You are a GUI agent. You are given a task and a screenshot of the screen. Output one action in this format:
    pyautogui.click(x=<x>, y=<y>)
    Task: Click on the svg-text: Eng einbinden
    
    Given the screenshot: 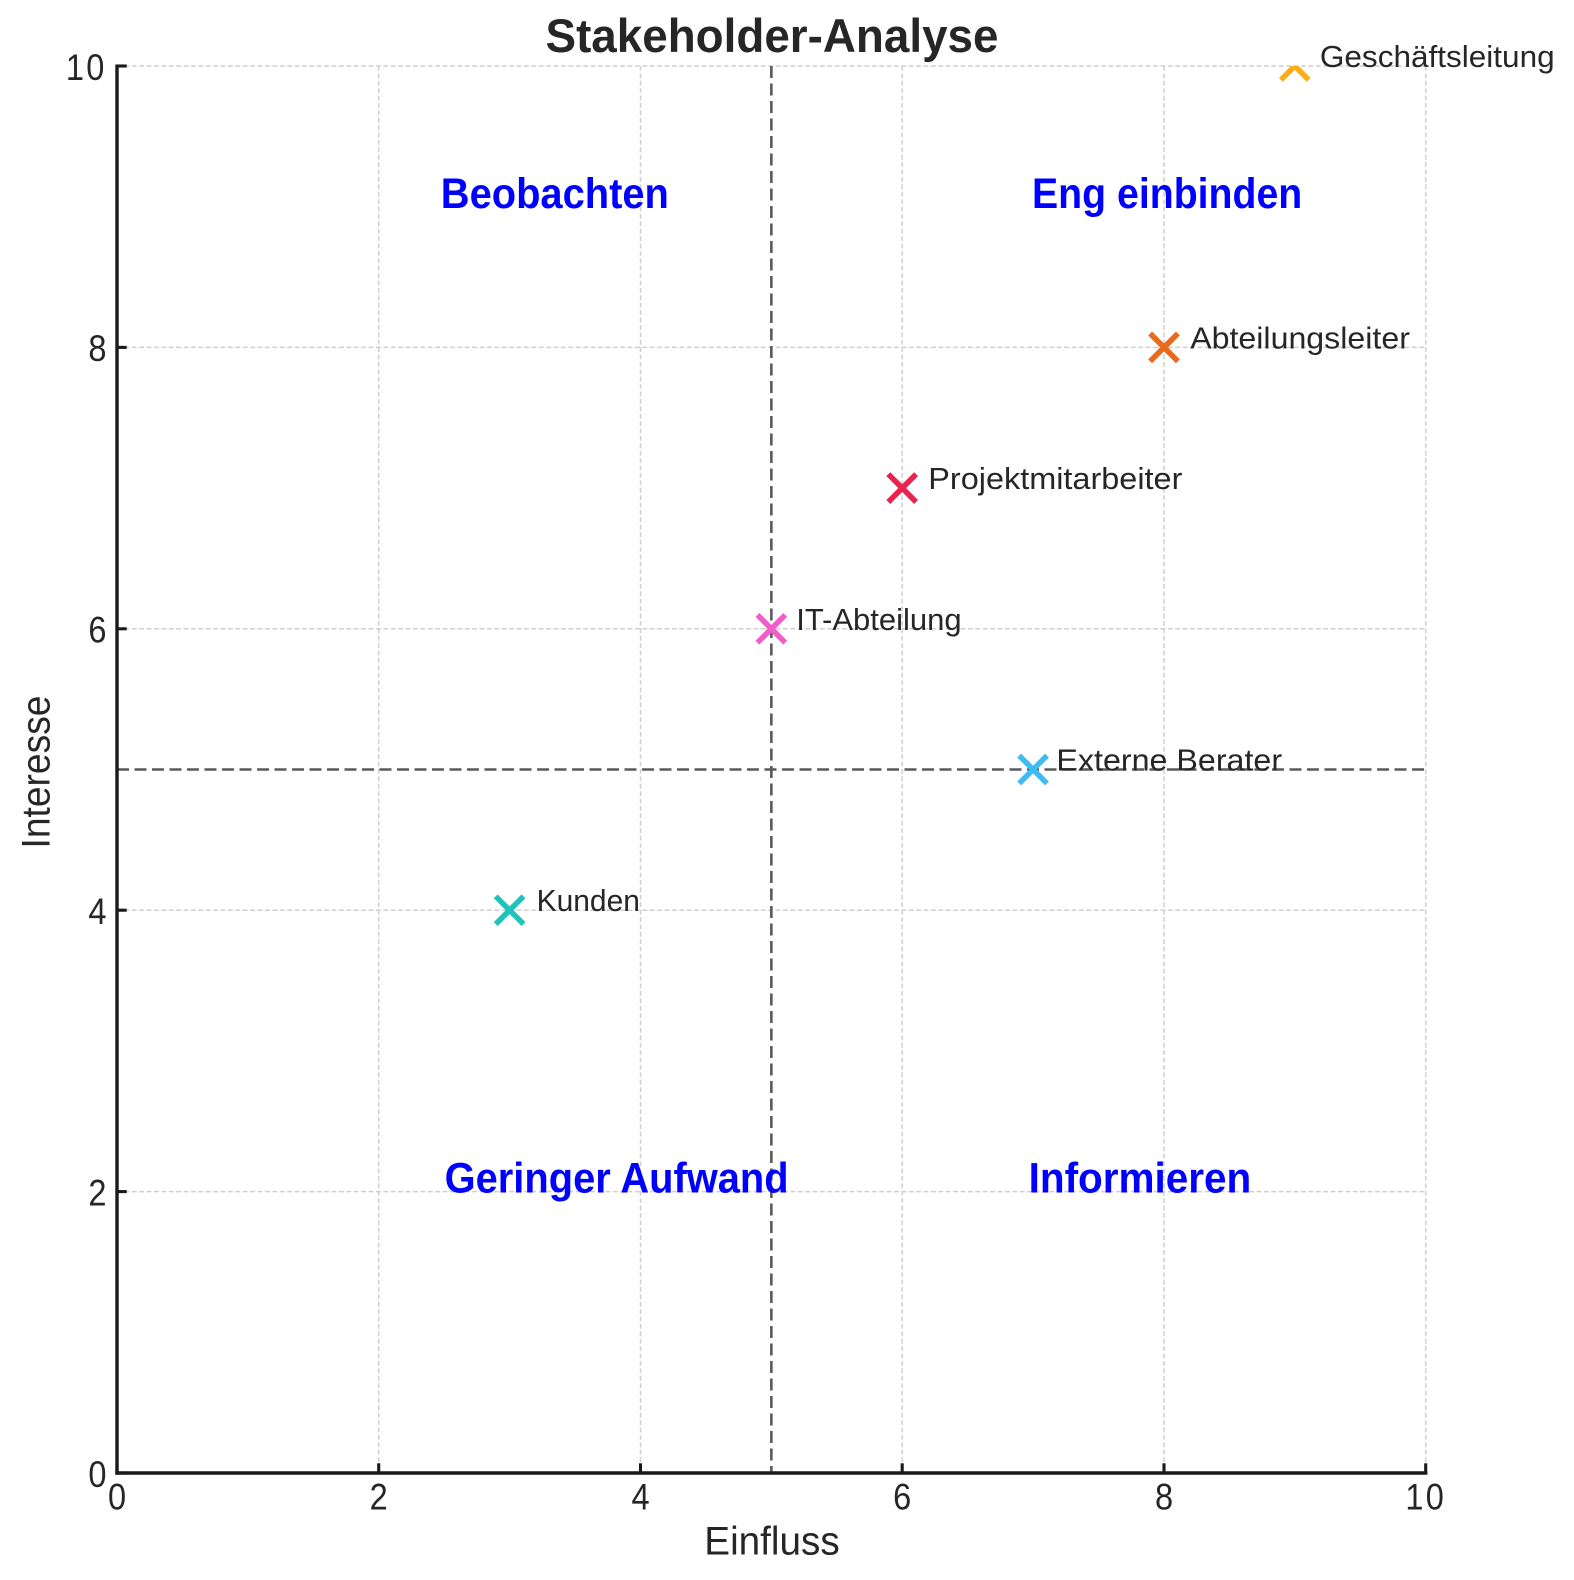 What is the action you would take?
    pyautogui.click(x=1167, y=193)
    